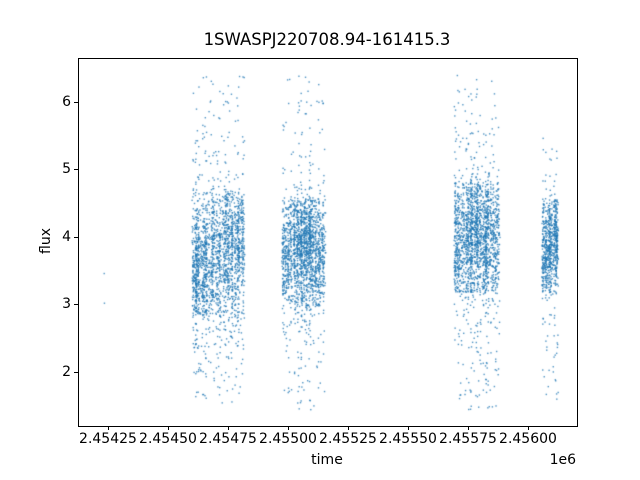  What do you see at coordinates (66, 236) in the screenshot?
I see `y-tick-label: 4` at bounding box center [66, 236].